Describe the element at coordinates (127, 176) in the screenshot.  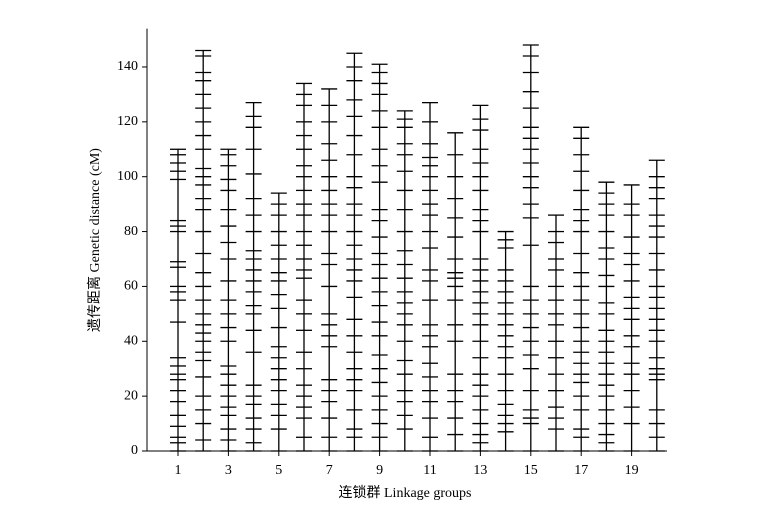
I see `y-tick-label: 100` at that location.